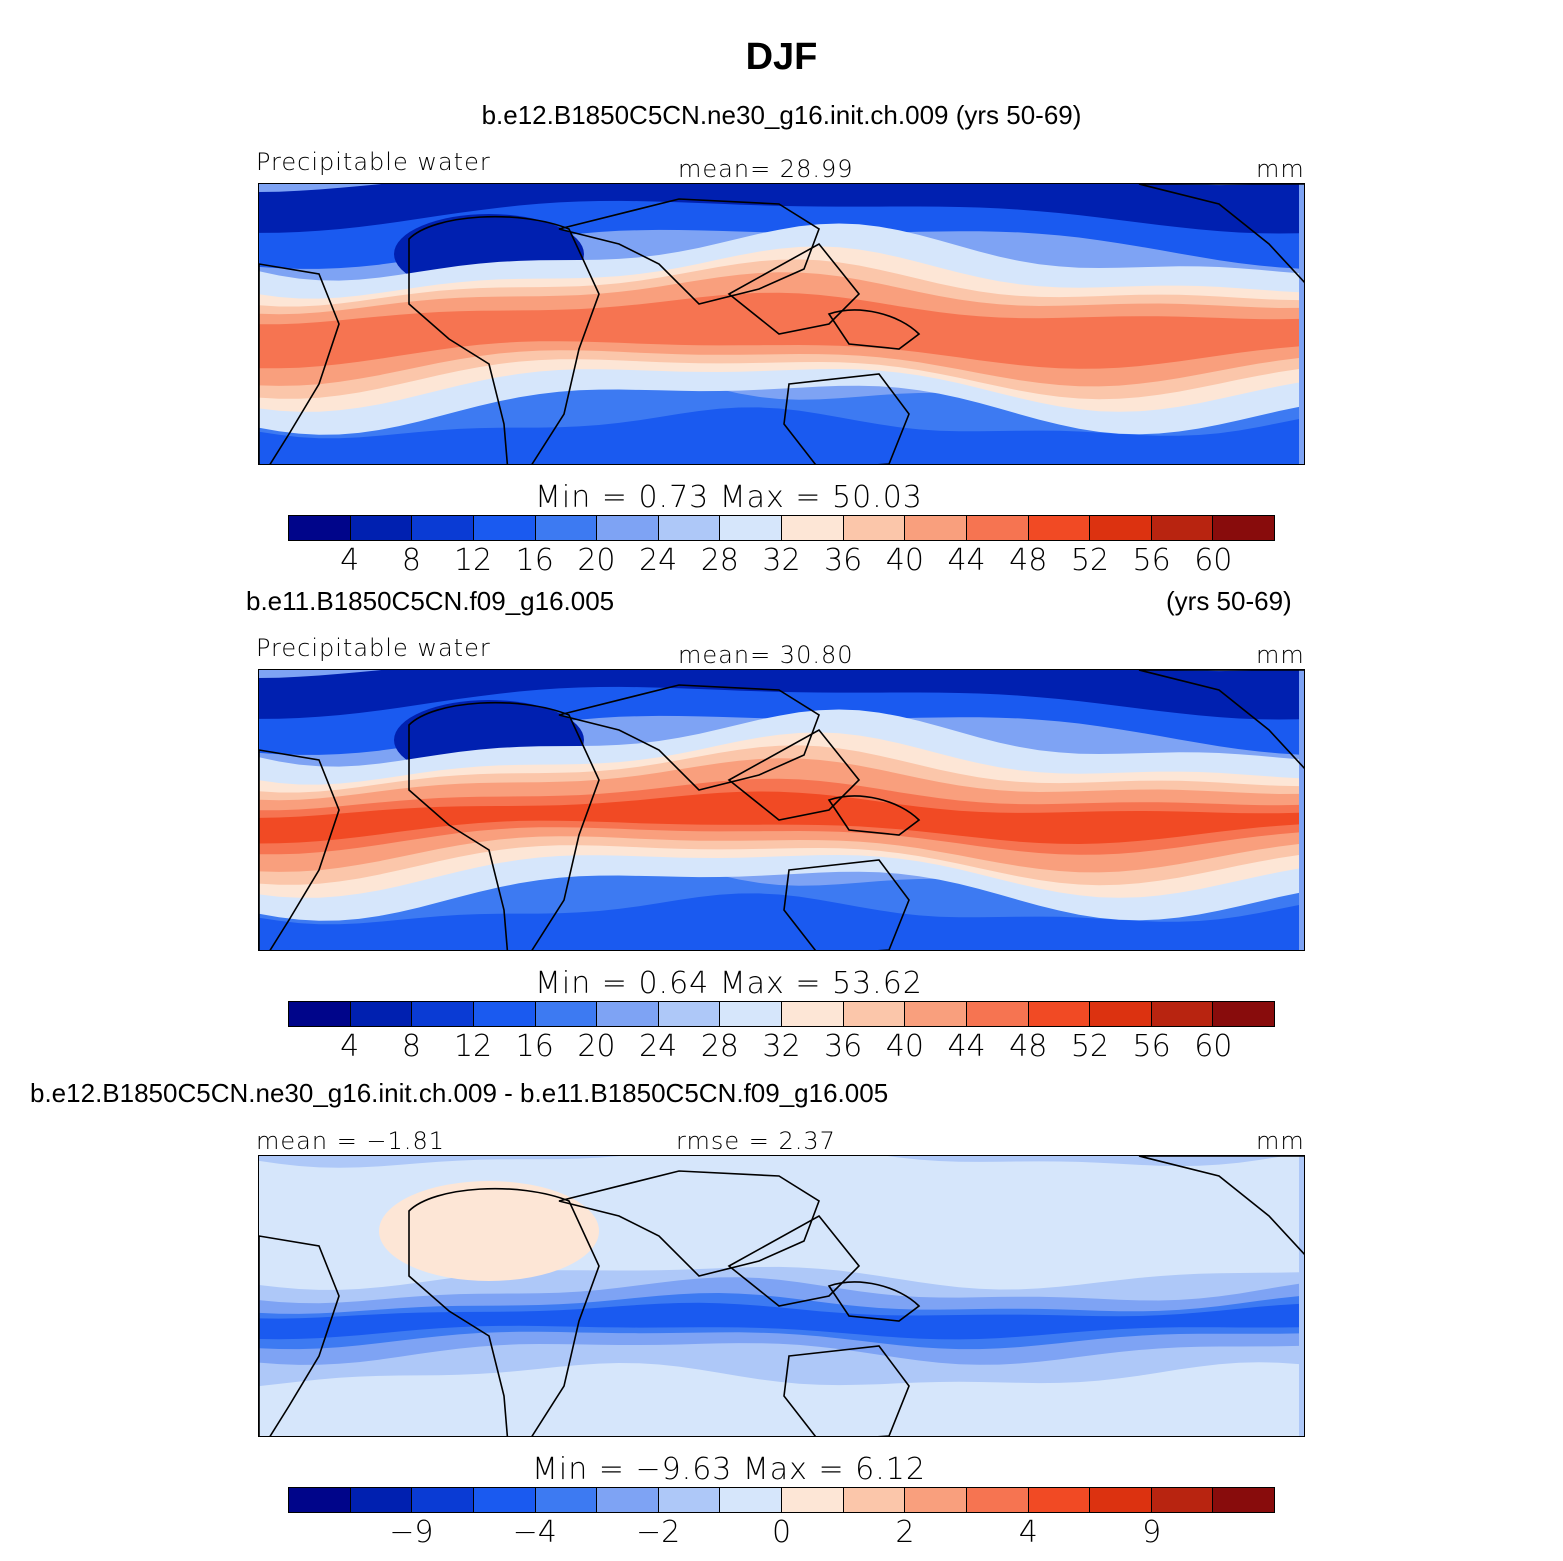 The height and width of the screenshot is (1561, 1563). What do you see at coordinates (489, 1231) in the screenshot?
I see `positive-anomaly` at bounding box center [489, 1231].